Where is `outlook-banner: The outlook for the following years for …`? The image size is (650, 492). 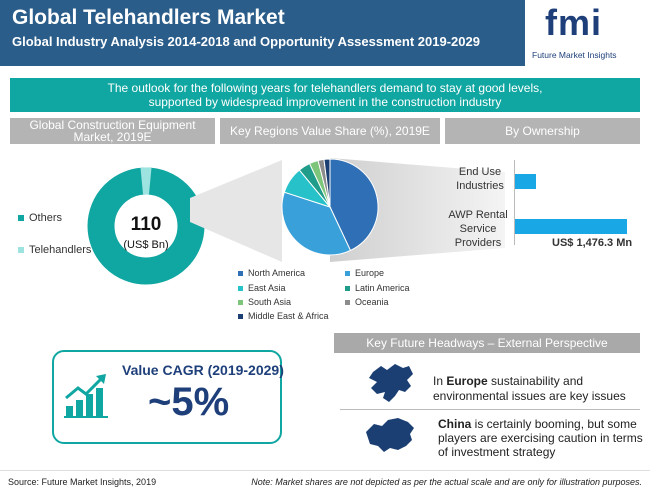
outlook-banner: The outlook for the following years for … is located at coordinates (325, 95).